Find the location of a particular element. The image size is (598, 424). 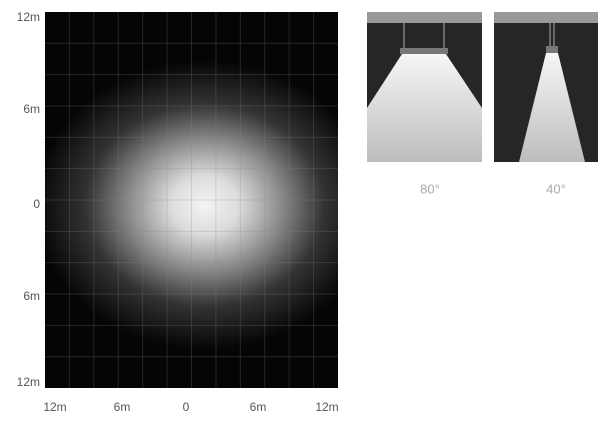

beam-label: 80° is located at coordinates (430, 188).